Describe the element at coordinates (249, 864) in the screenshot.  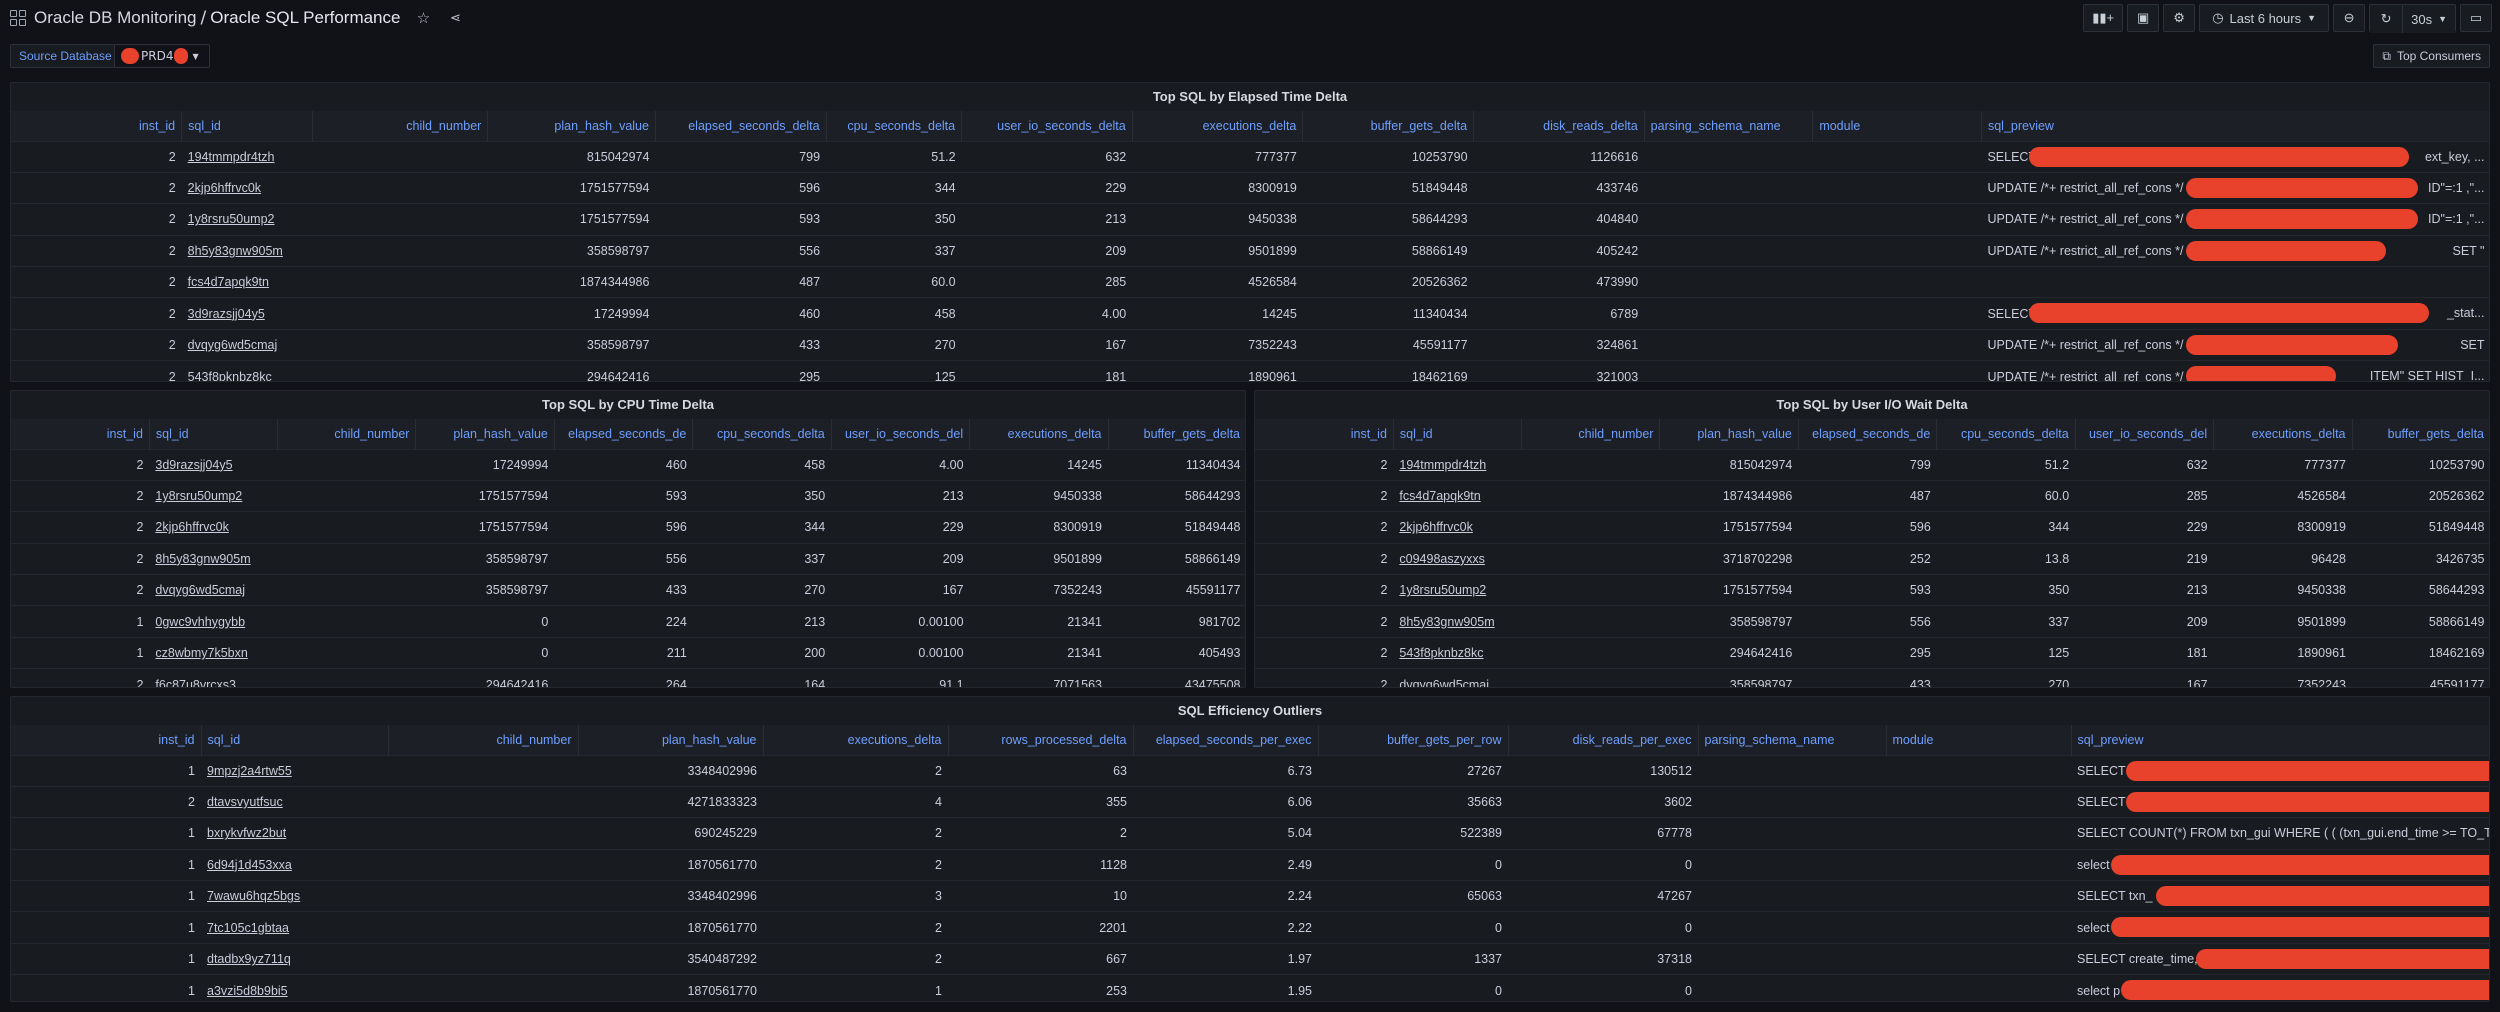
I see `sql-id-link: 6d94j1d453xxa` at that location.